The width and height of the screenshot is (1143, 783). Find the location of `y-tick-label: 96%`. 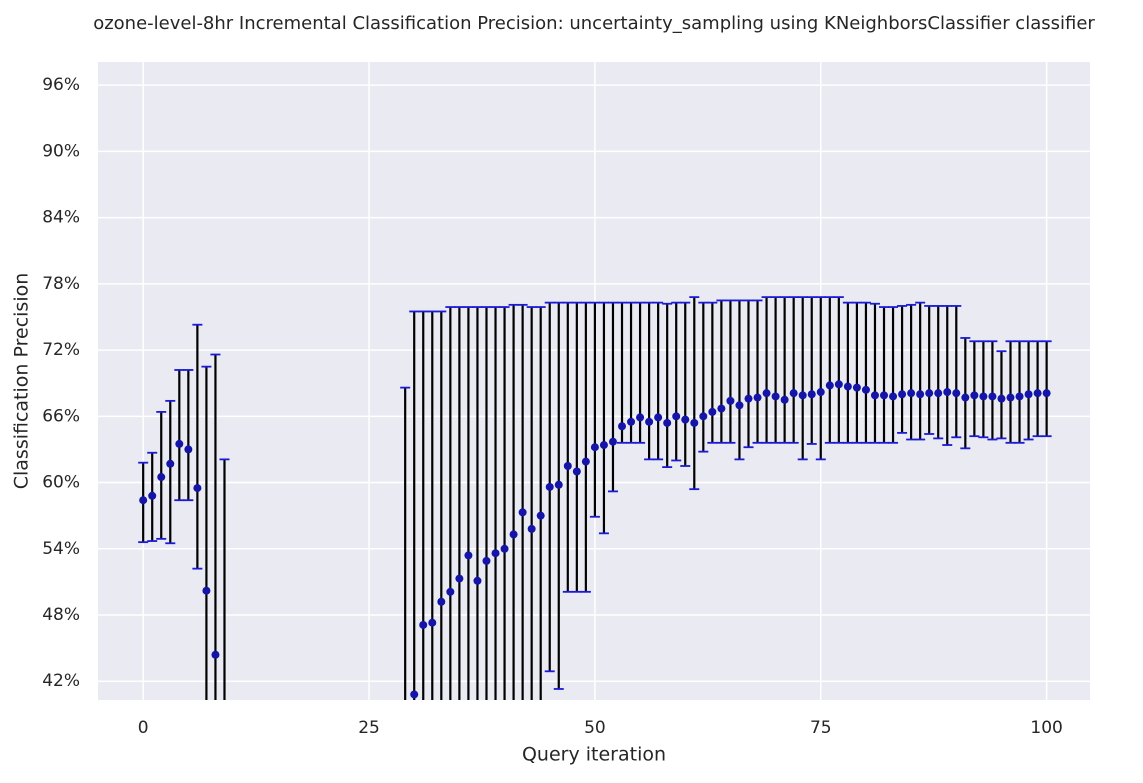

y-tick-label: 96% is located at coordinates (61, 85).